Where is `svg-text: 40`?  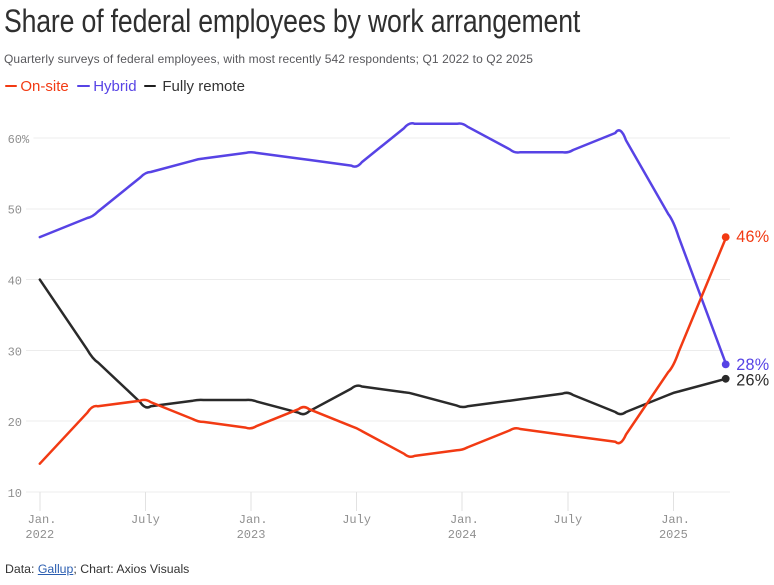
svg-text: 40 is located at coordinates (15, 282).